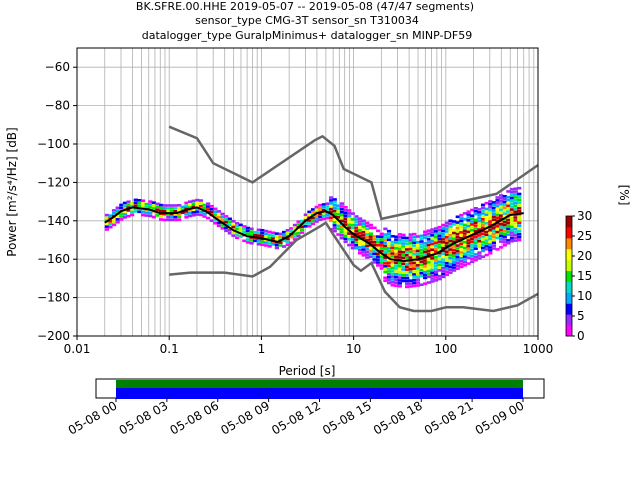 This screenshot has width=640, height=480. What do you see at coordinates (245, 417) in the screenshot?
I see `timeline-tick-label: 05-08 09` at bounding box center [245, 417].